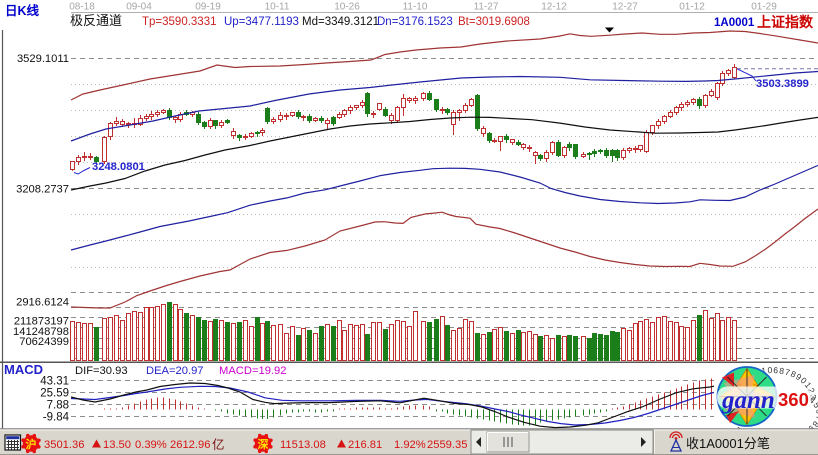 This screenshot has height=455, width=818. Describe the element at coordinates (764, 7) in the screenshot. I see `svg-text: 01-29` at that location.